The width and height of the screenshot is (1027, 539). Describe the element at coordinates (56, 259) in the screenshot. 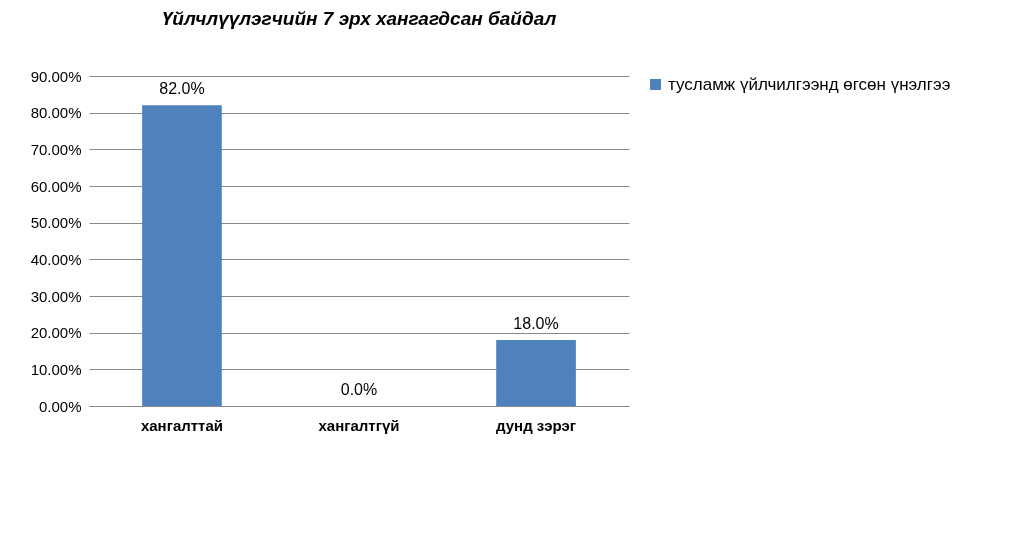

I see `y-tick-label: 40.00%` at that location.